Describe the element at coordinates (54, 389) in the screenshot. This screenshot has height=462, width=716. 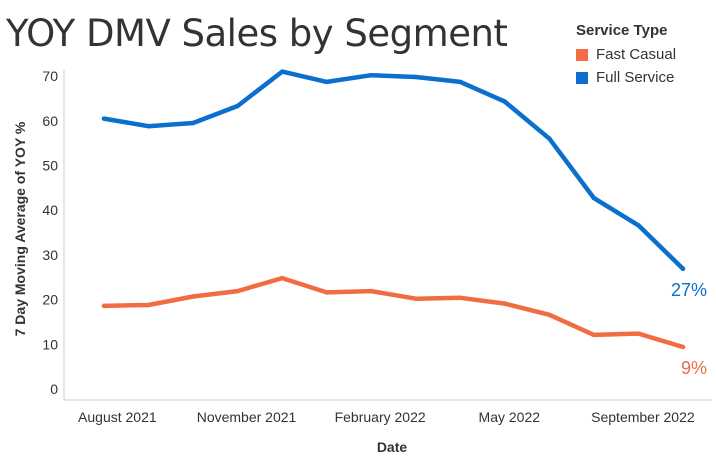
I see `y-tick-label: 0` at that location.